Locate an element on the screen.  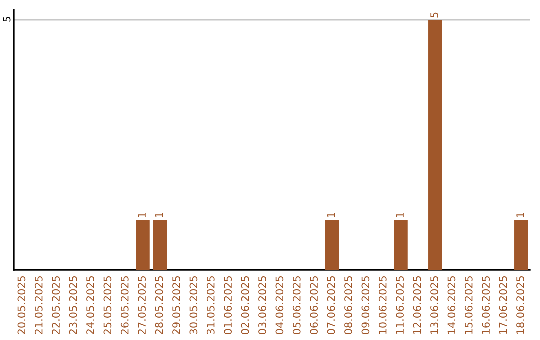
x-tick-label: 10.06.2025 is located at coordinates (382, 305).